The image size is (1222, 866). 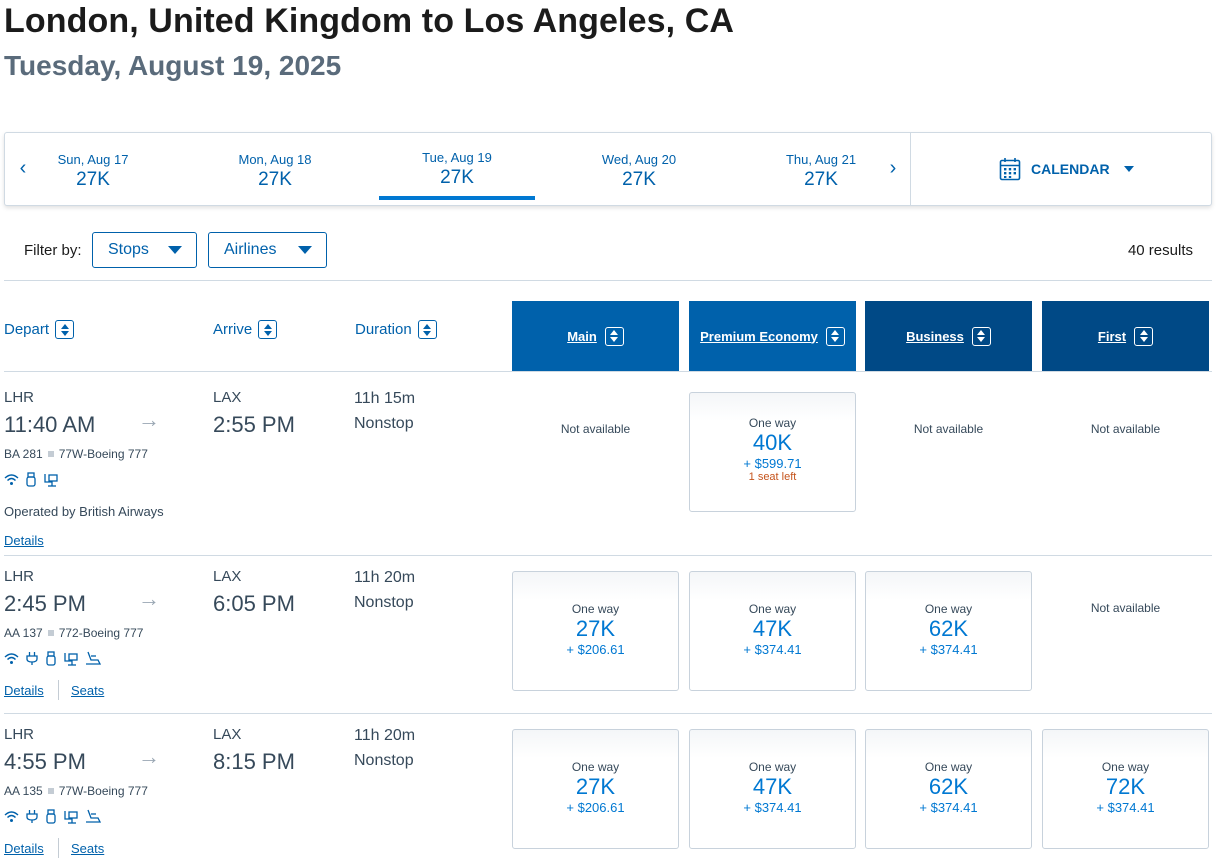 I want to click on cabin-header-label: Business, so click(x=935, y=336).